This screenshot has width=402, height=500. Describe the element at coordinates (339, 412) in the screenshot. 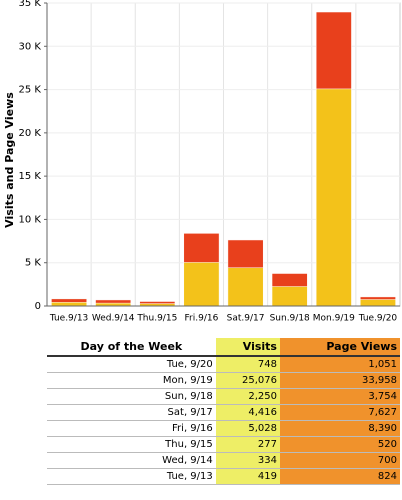

I see `table-cell: 7,627` at that location.